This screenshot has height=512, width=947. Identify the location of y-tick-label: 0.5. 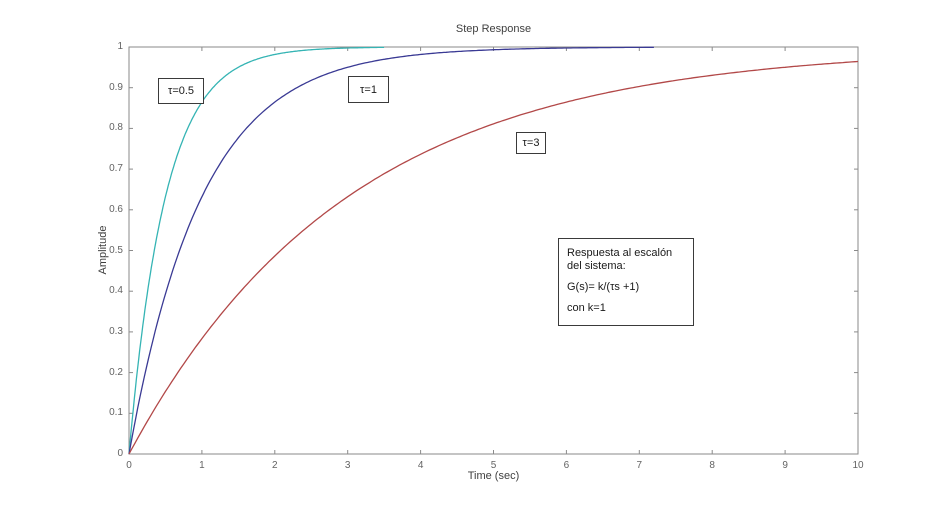
(116, 250).